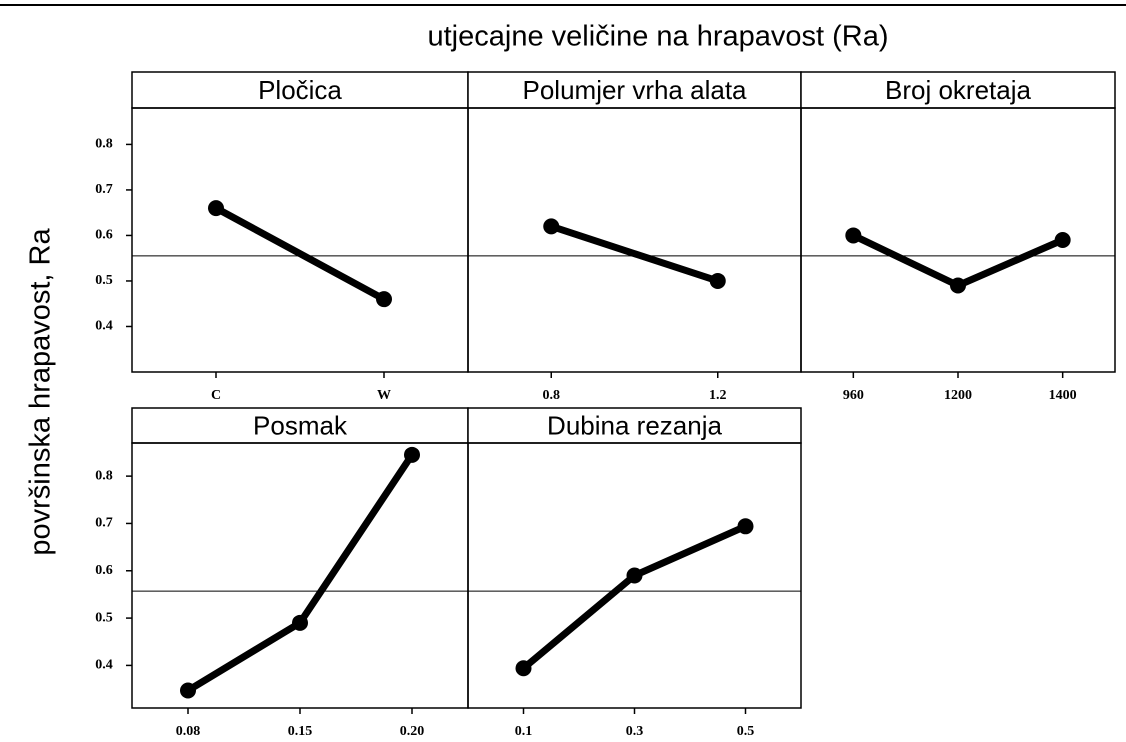 The image size is (1126, 742). What do you see at coordinates (552, 395) in the screenshot?
I see `x-tick-label: 0.8` at bounding box center [552, 395].